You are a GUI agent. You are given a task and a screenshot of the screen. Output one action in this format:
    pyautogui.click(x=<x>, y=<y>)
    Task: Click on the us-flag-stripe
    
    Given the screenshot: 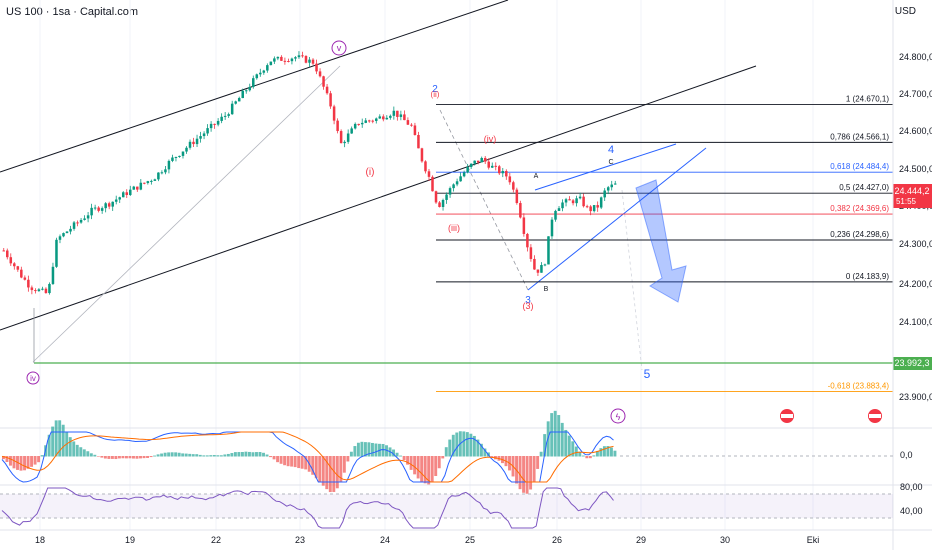 What is the action you would take?
    pyautogui.click(x=787, y=416)
    